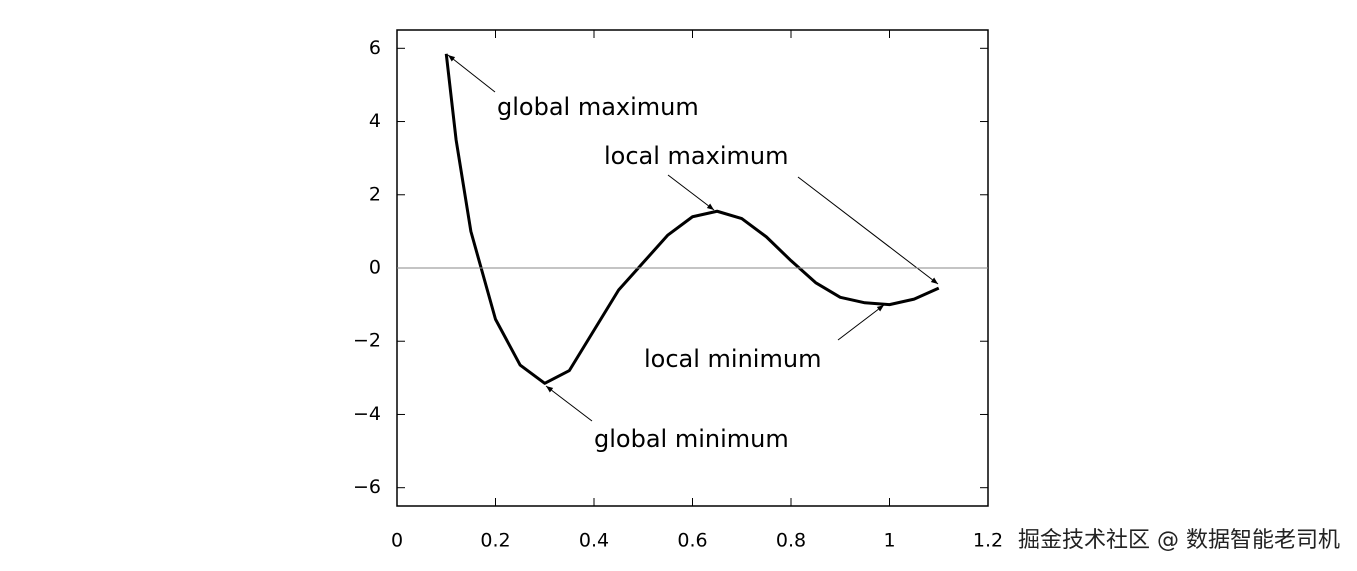  What do you see at coordinates (696, 156) in the screenshot?
I see `annotation: local maximum` at bounding box center [696, 156].